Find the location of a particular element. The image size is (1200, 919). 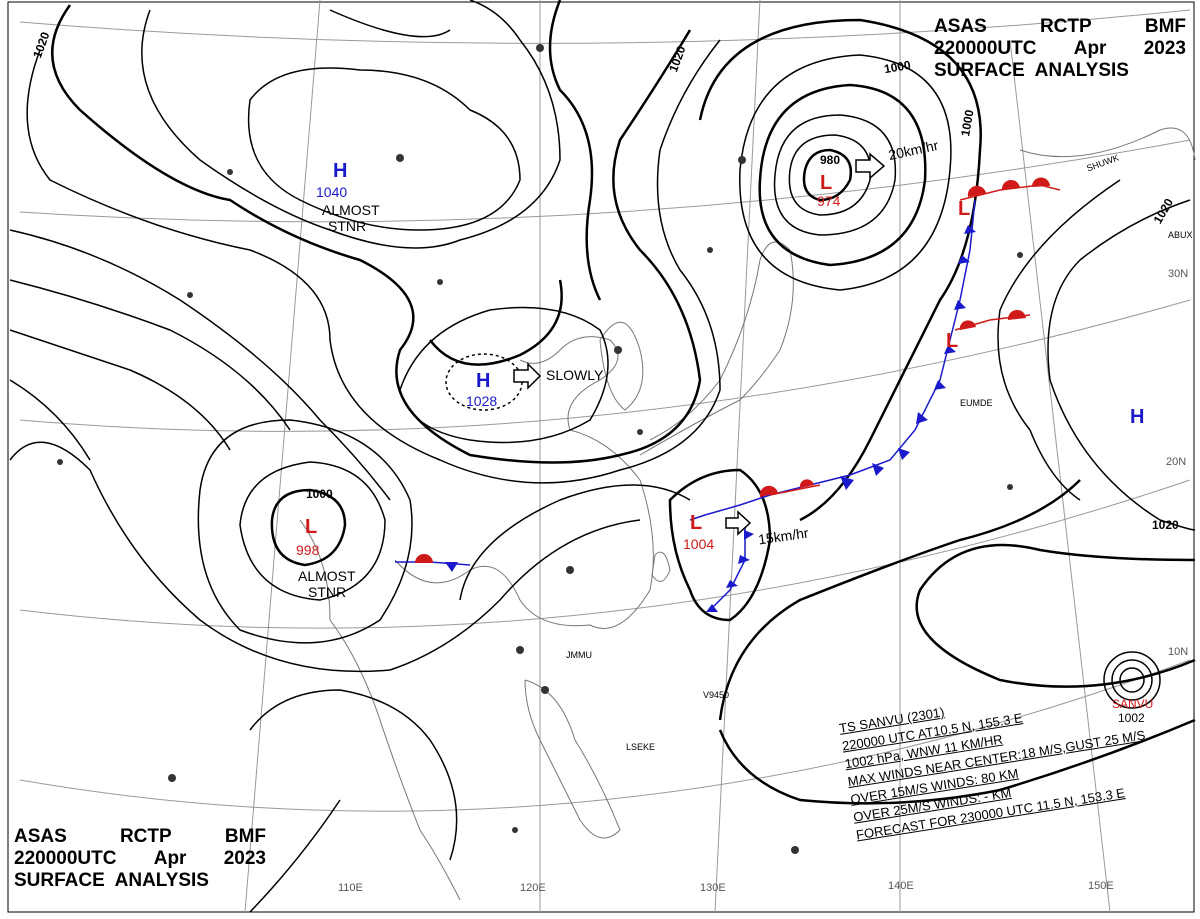

front-low-1-symbol: L is located at coordinates (964, 209).